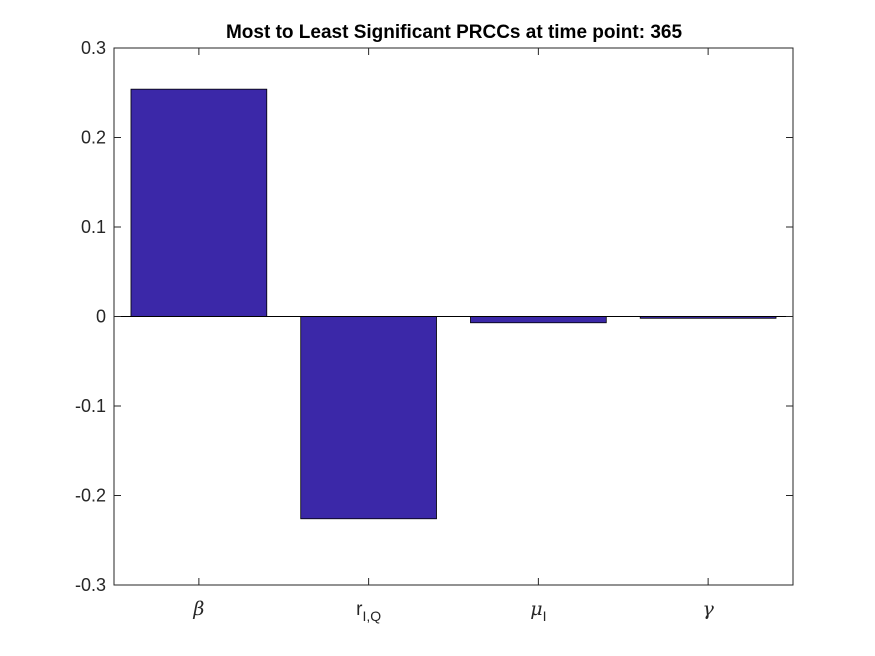 This screenshot has height=656, width=875. I want to click on y-tick-label: -0.3, so click(90, 585).